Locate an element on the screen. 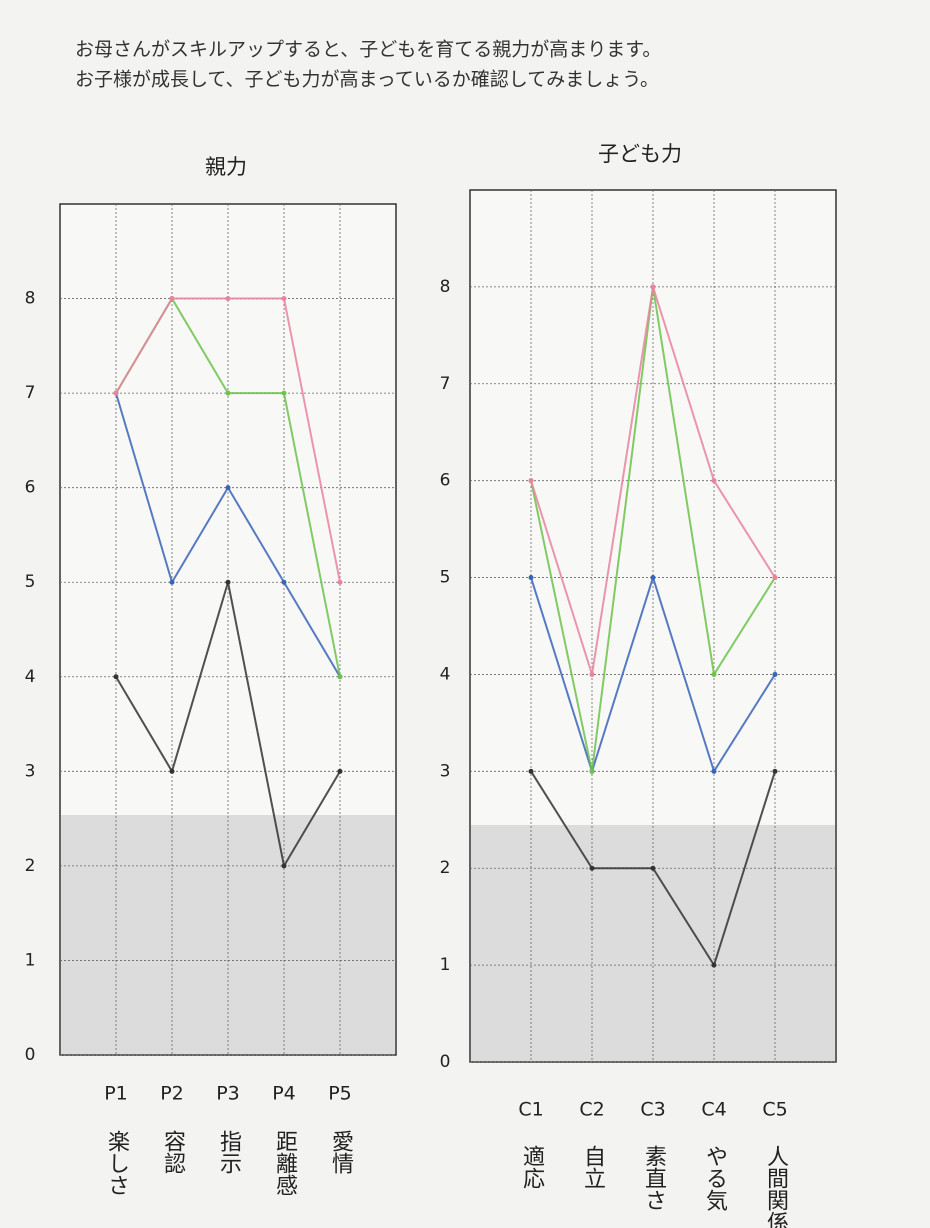 The image size is (930, 1228). x-sublabel: 指示 is located at coordinates (229, 1152).